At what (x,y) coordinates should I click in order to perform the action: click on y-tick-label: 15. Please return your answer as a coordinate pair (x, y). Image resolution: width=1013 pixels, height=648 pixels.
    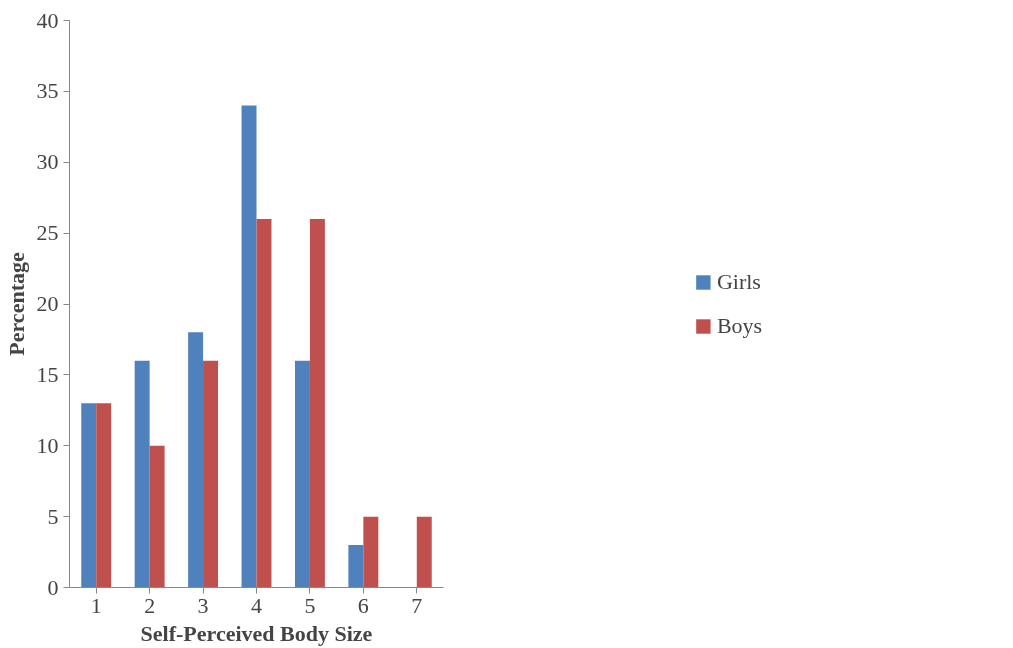
    Looking at the image, I should click on (47, 374).